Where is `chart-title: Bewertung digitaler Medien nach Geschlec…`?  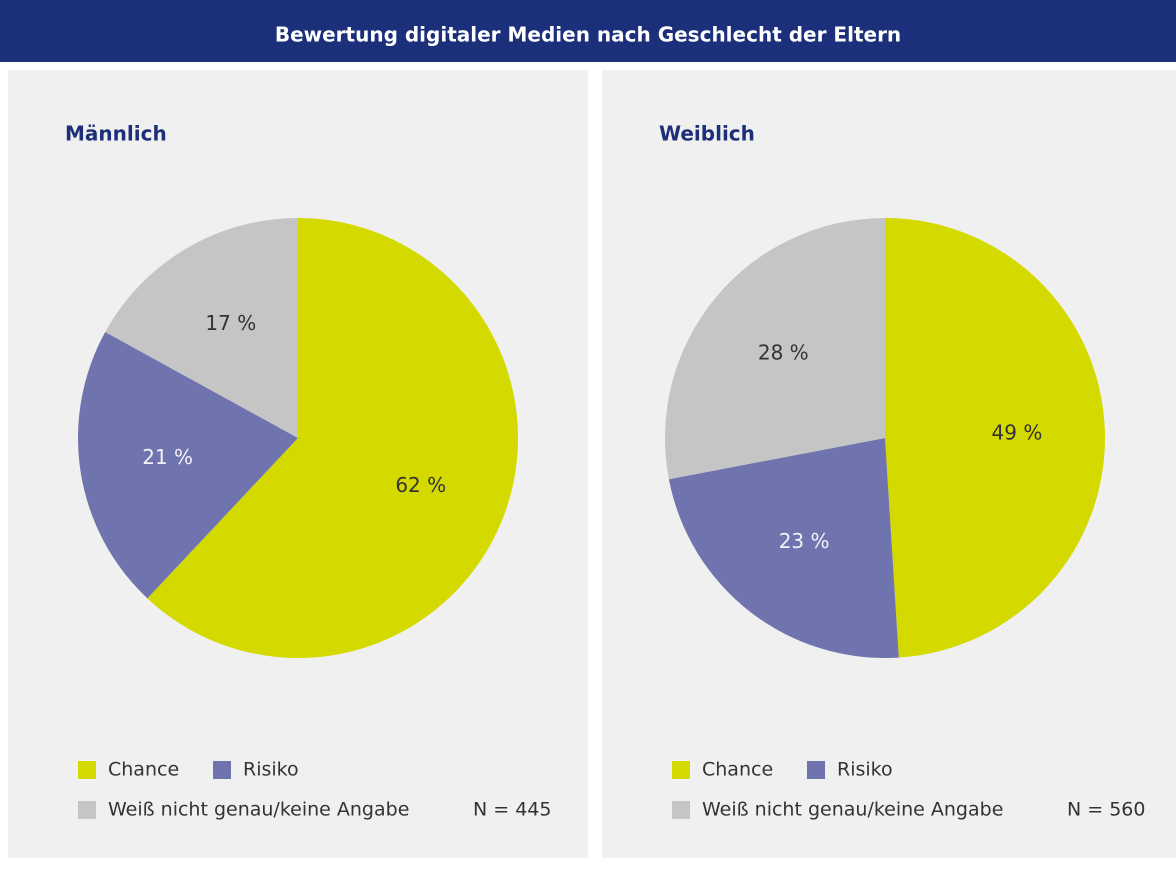
chart-title: Bewertung digitaler Medien nach Geschlec… is located at coordinates (588, 35).